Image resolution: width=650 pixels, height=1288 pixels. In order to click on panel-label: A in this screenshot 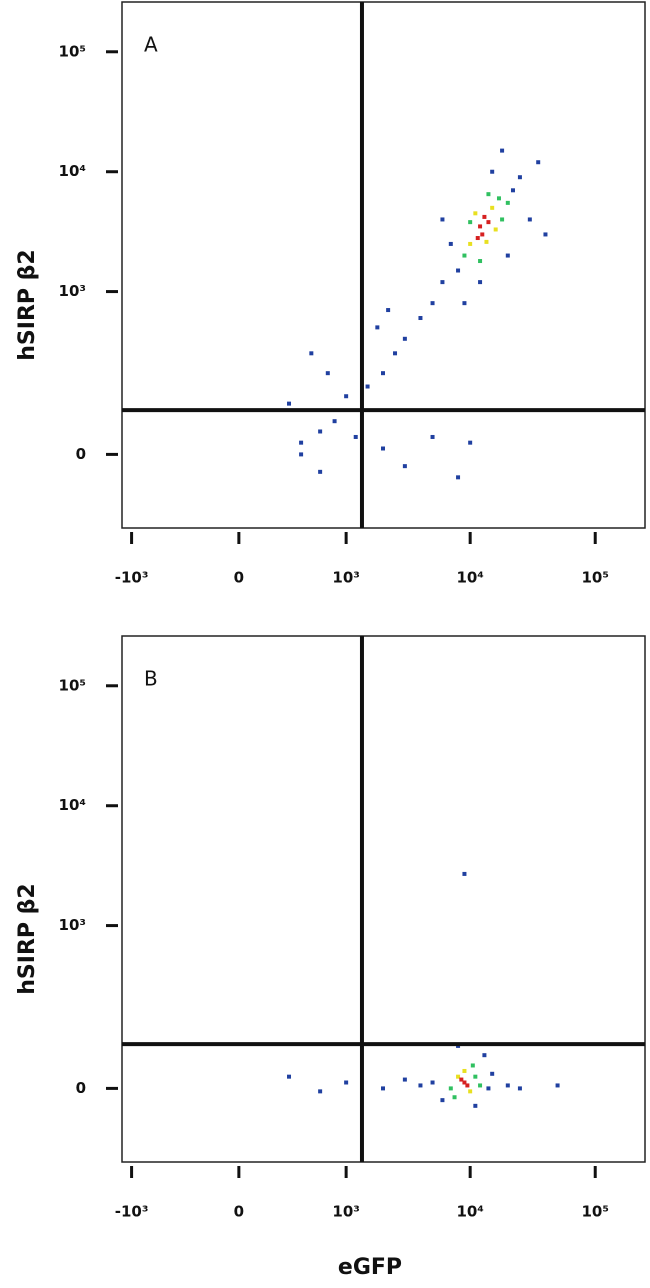, I will do `click(151, 45)`.